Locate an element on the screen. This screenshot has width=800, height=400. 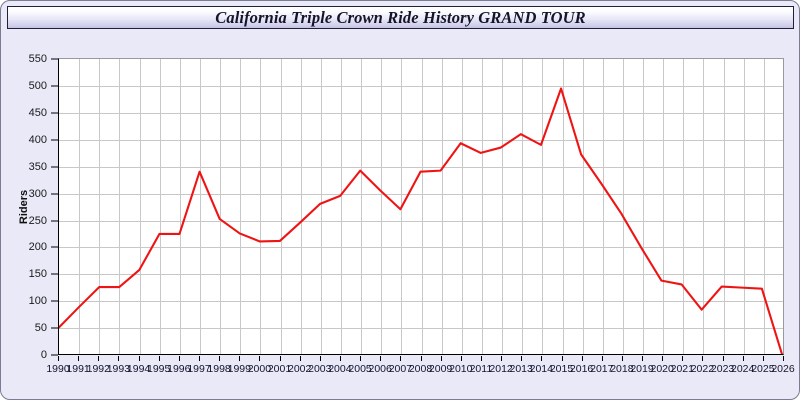
x-tick-label: 1998 is located at coordinates (219, 369).